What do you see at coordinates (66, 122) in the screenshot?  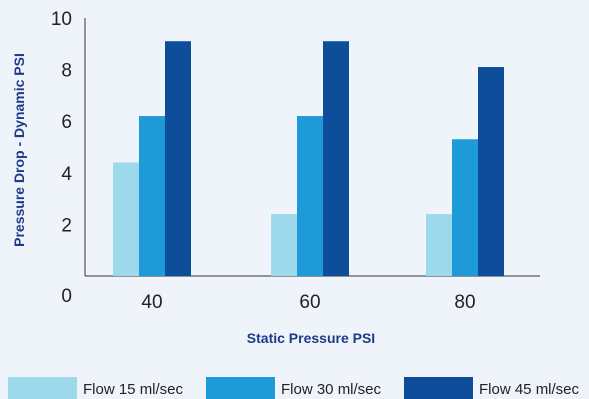 I see `y-tick-label: 6` at bounding box center [66, 122].